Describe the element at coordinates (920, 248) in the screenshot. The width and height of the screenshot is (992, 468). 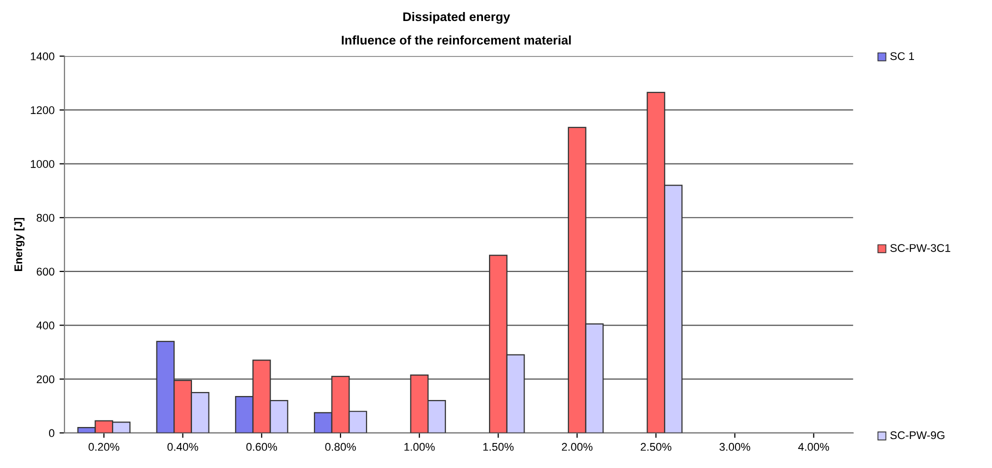
I see `legend-label: SC-PW-3C1` at that location.